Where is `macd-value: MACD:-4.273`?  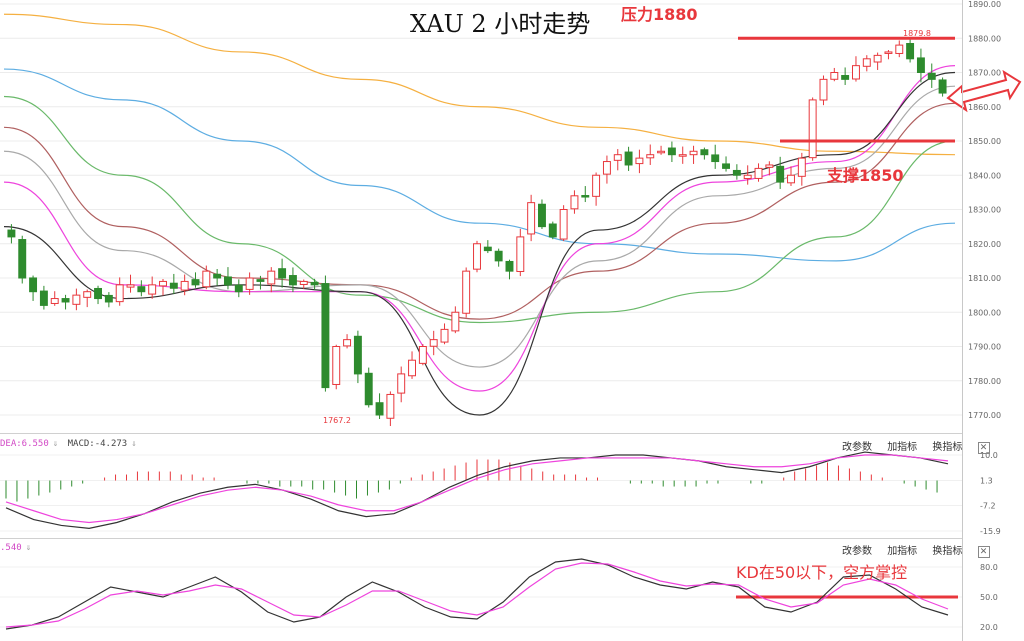 macd-value: MACD:-4.273 is located at coordinates (97, 444).